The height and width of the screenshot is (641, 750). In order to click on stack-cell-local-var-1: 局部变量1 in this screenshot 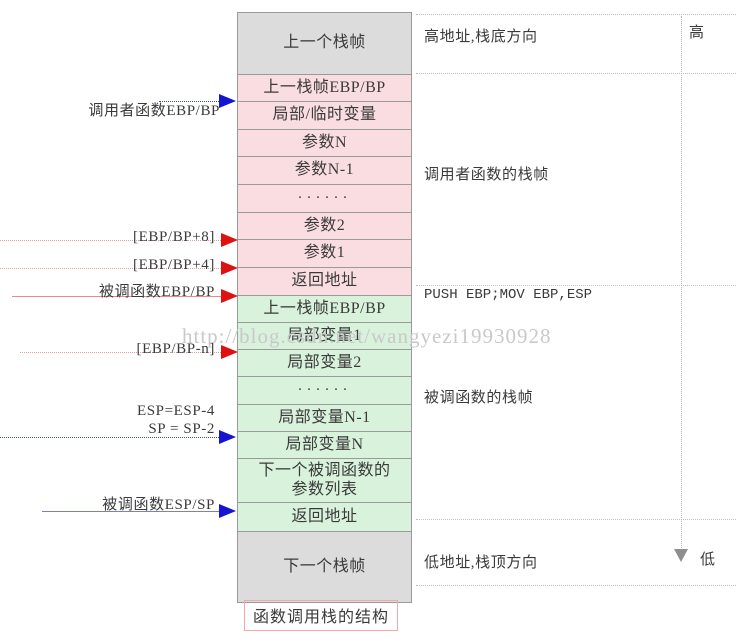, I will do `click(324, 336)`.